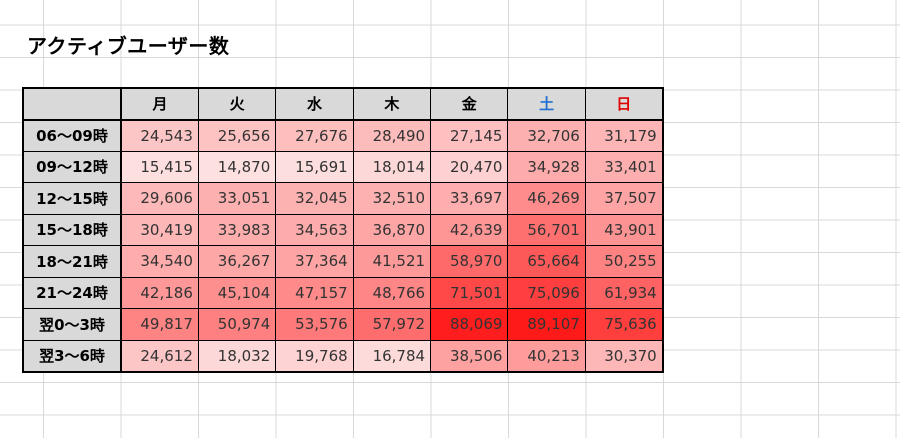 The image size is (900, 438). I want to click on row-header-cell: 09〜12時, so click(72, 166).